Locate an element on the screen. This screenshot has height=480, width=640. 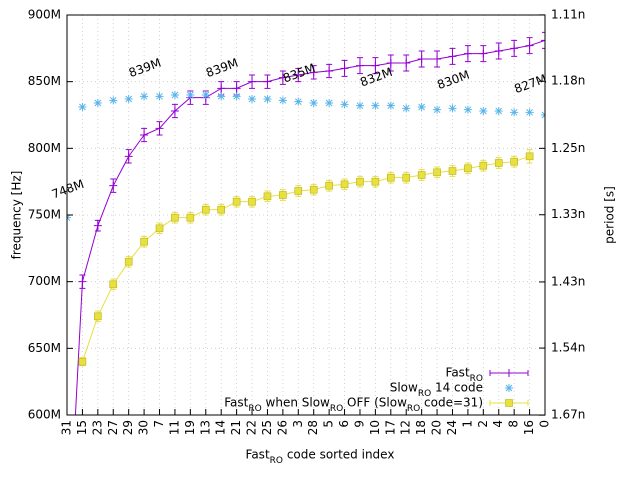
x-tick-label: 19 is located at coordinates (190, 427).